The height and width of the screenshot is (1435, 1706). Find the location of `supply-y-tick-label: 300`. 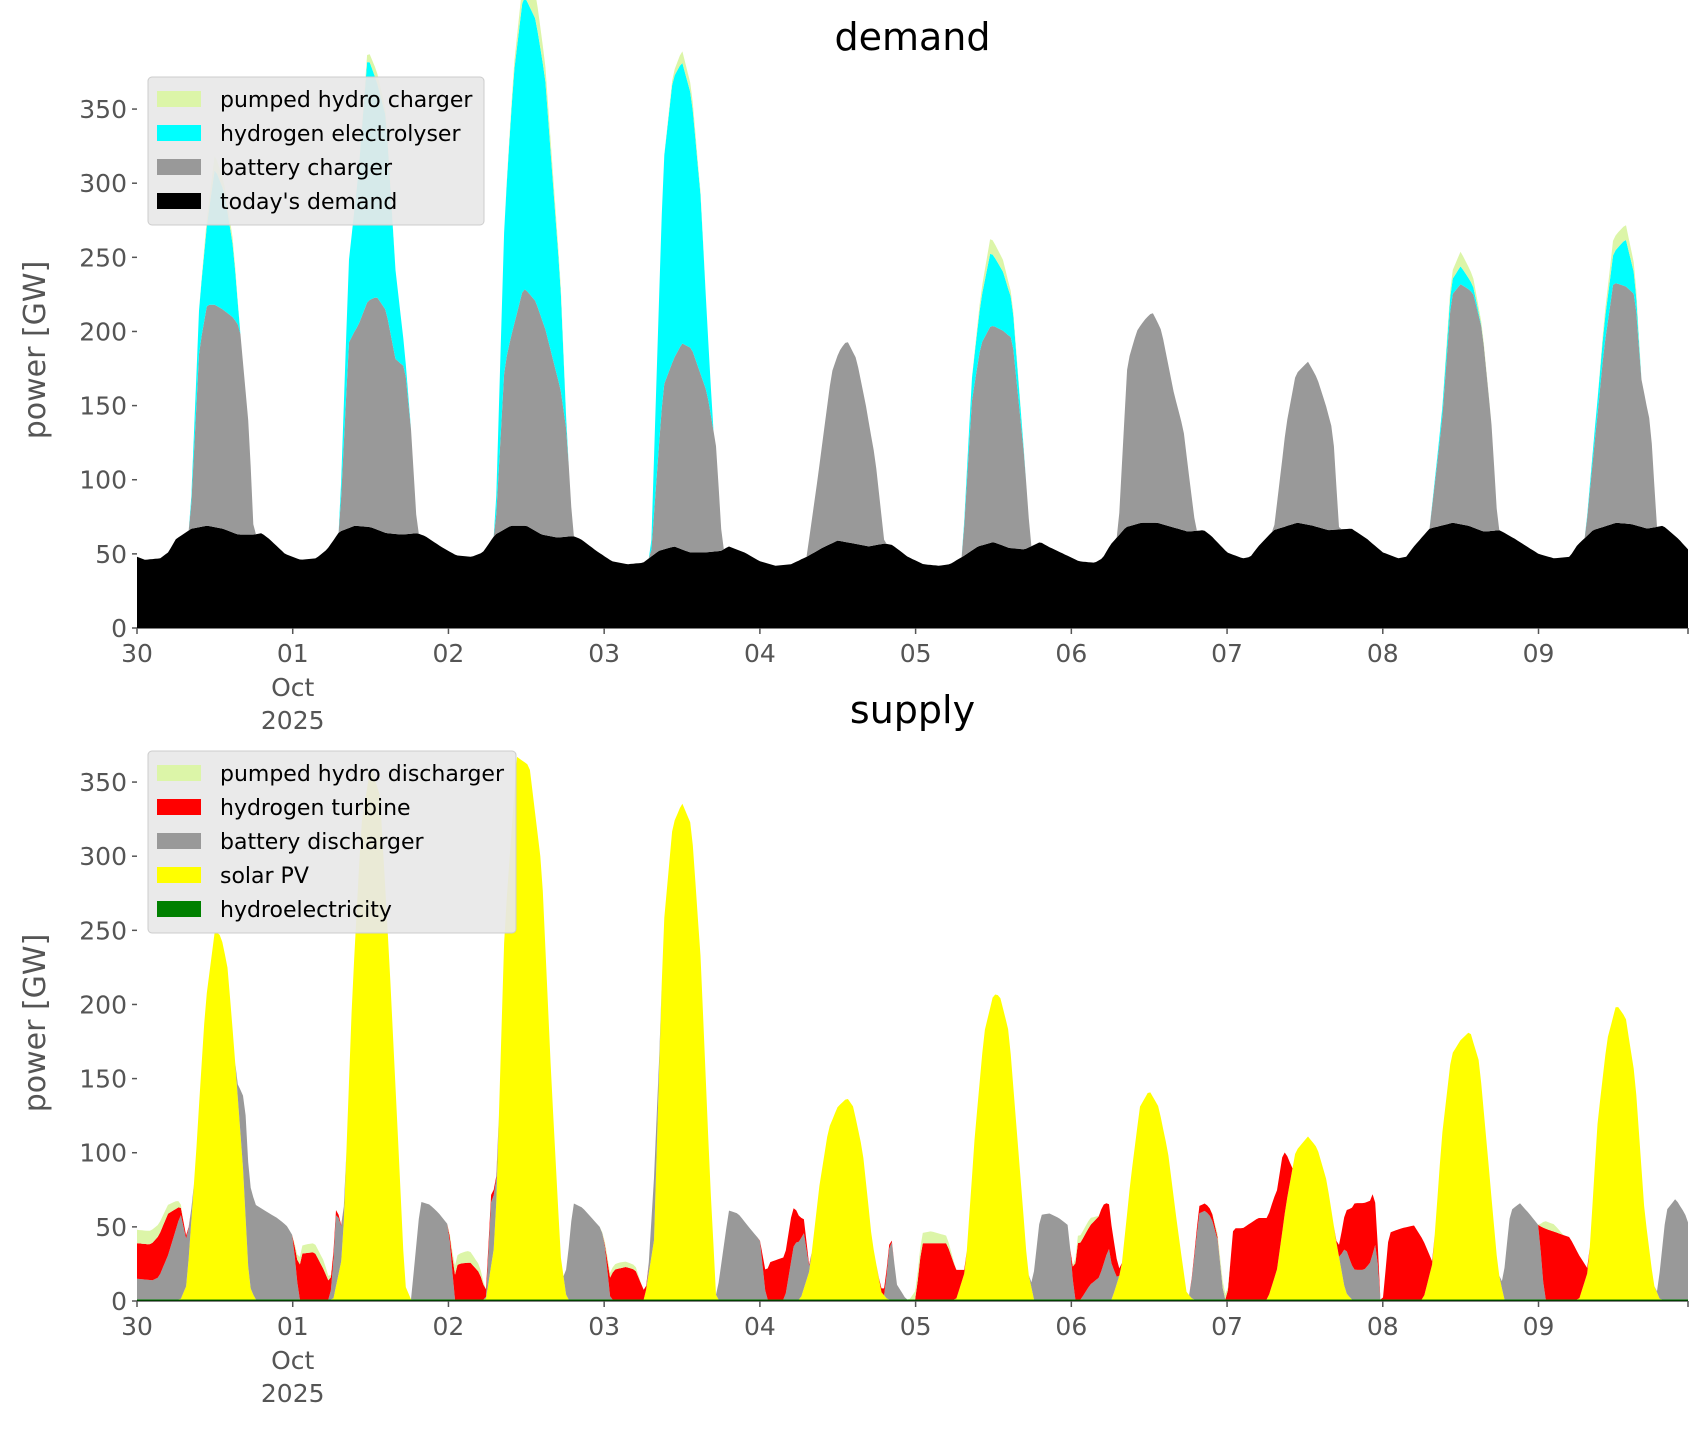

supply-y-tick-label: 300 is located at coordinates (103, 856).